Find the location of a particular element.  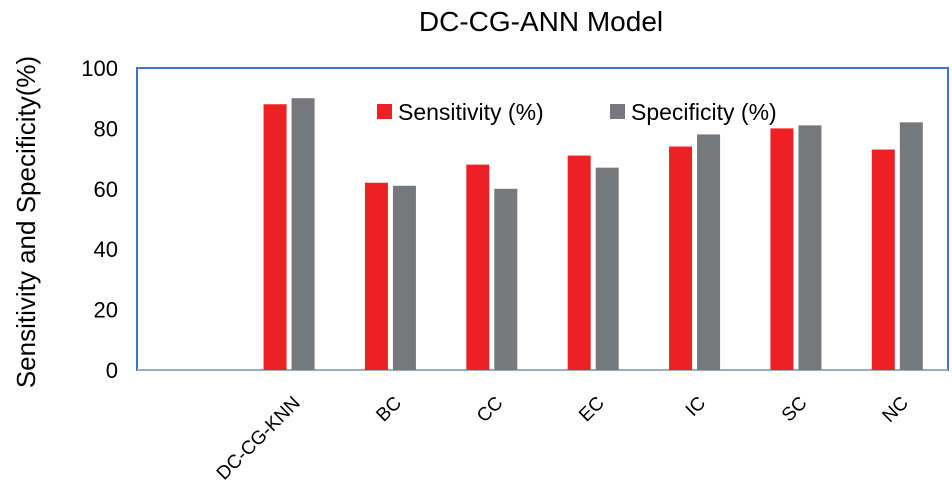

bar-specificity-nc is located at coordinates (911, 246).